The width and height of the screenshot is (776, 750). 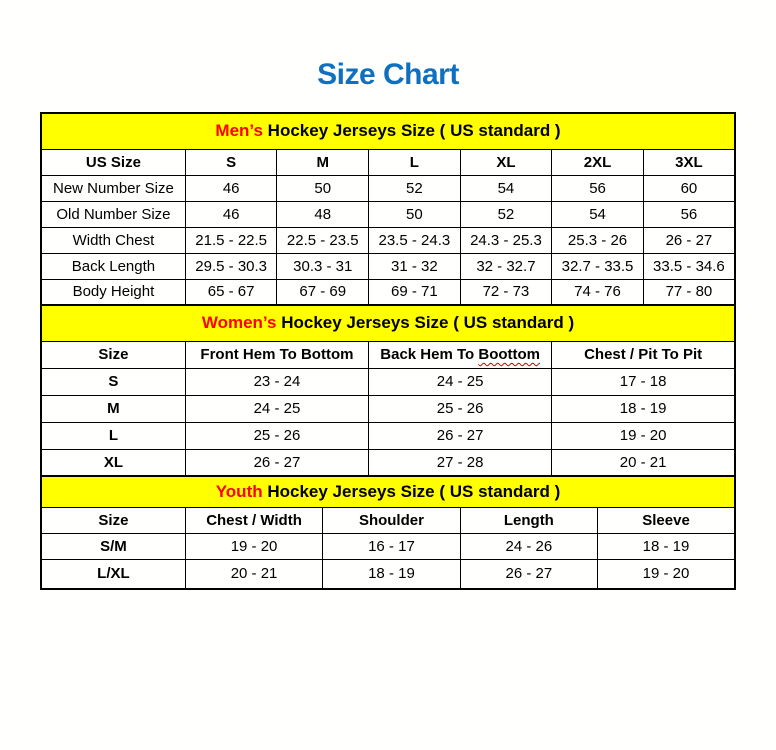 I want to click on column-header: US Size, so click(x=113, y=162).